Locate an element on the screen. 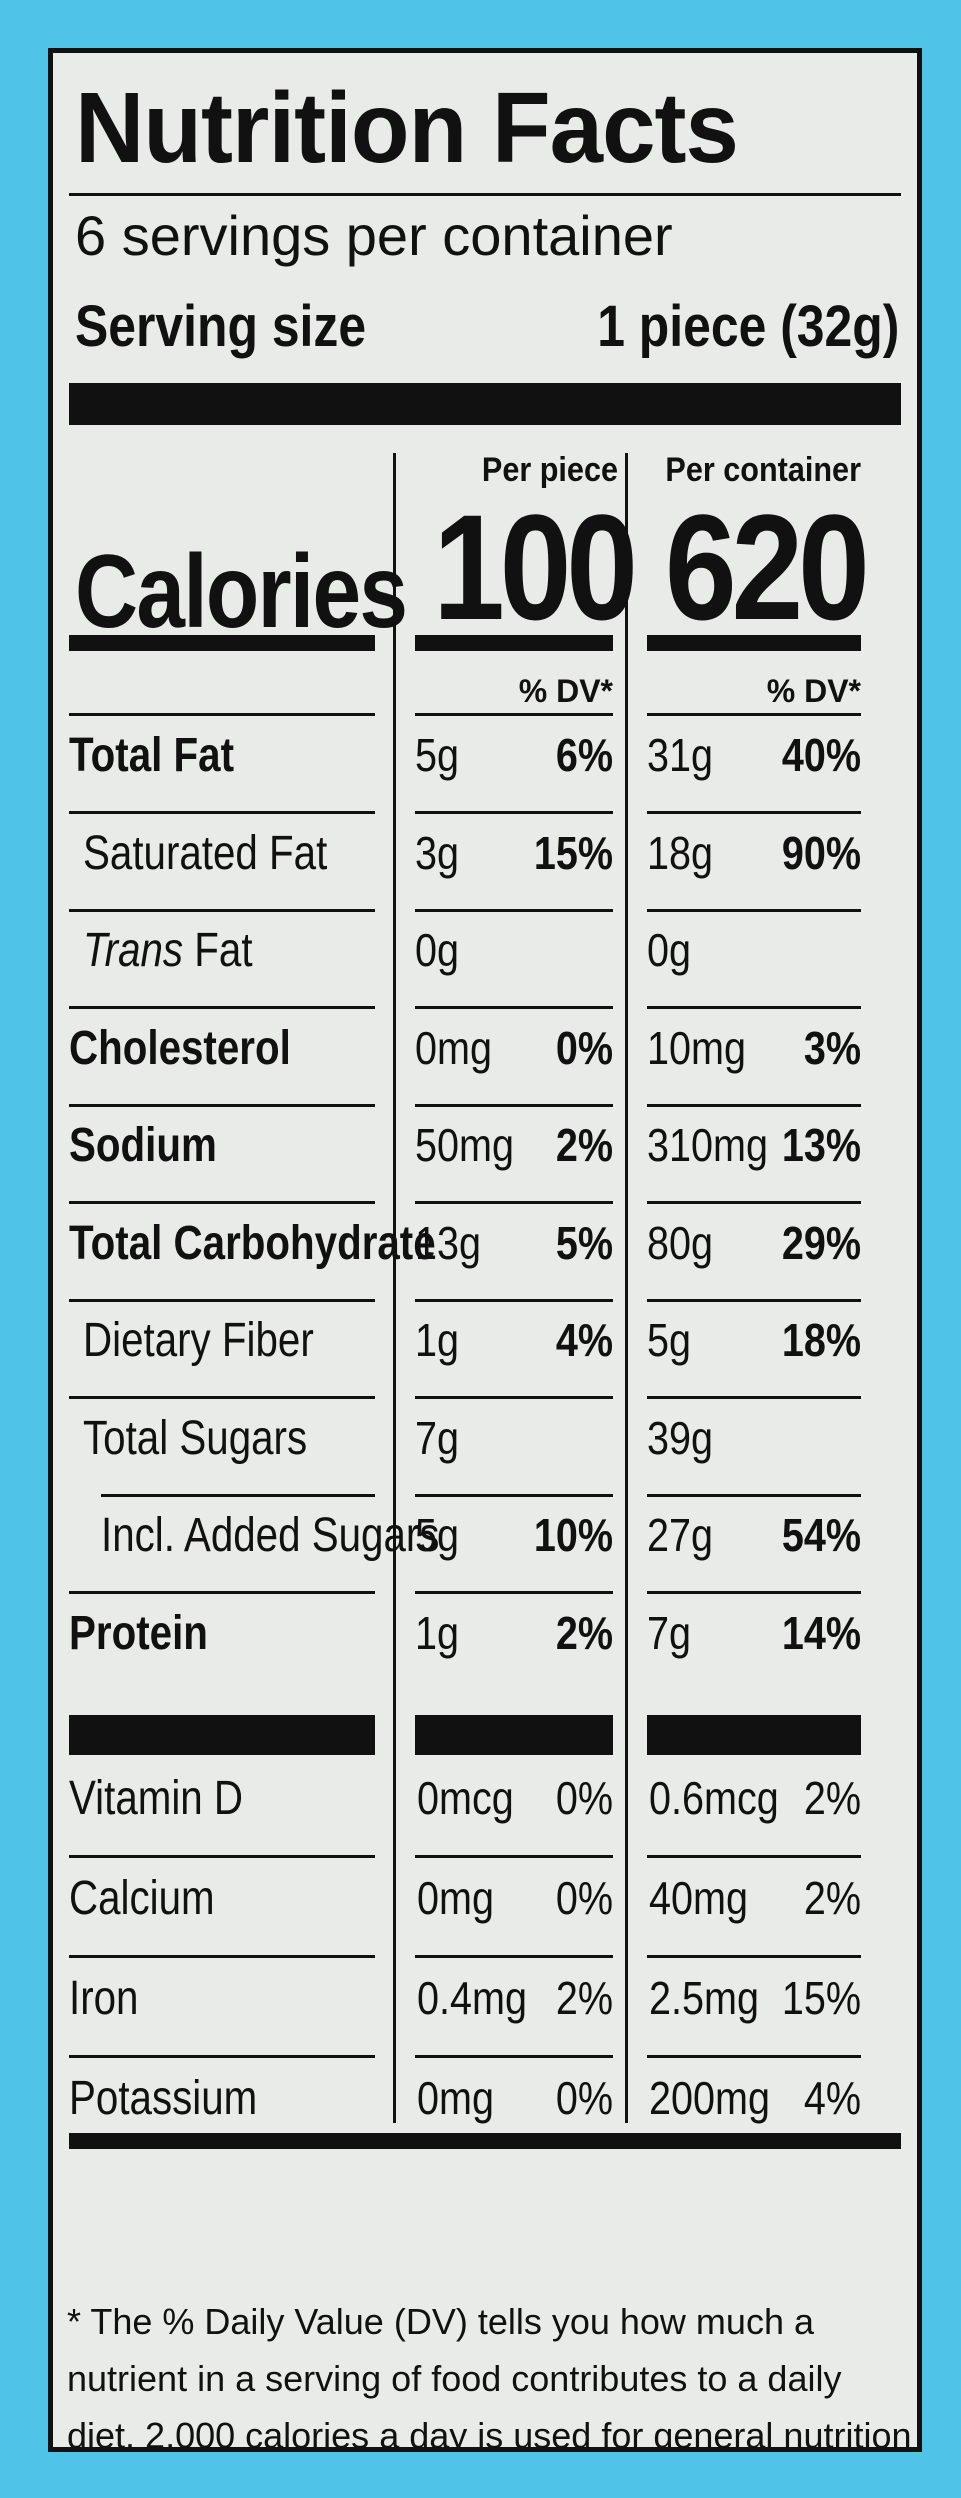 This screenshot has width=961, height=2498. nutrient-label: Protein is located at coordinates (138, 1633).